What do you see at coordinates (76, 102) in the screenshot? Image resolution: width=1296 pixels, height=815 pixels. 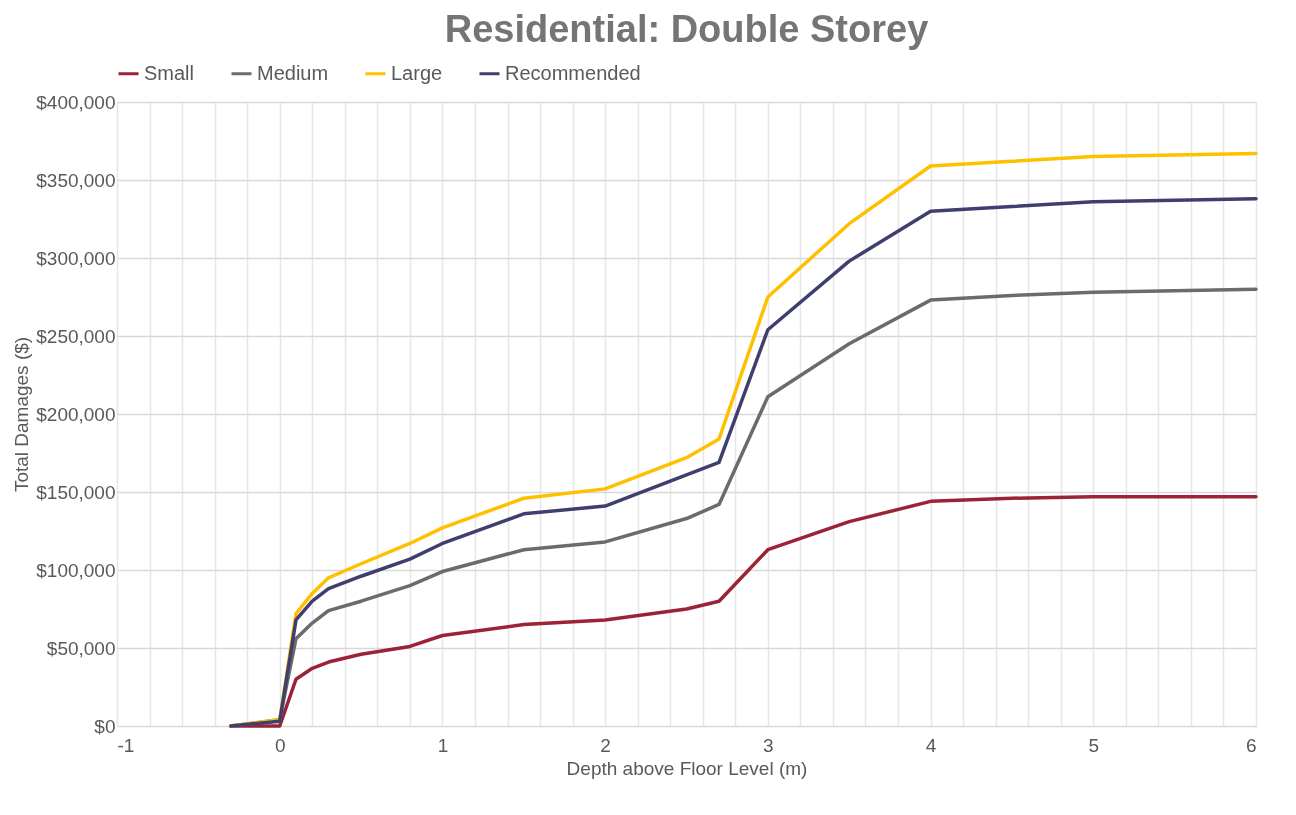 I see `y-tick-label: $400,000` at bounding box center [76, 102].